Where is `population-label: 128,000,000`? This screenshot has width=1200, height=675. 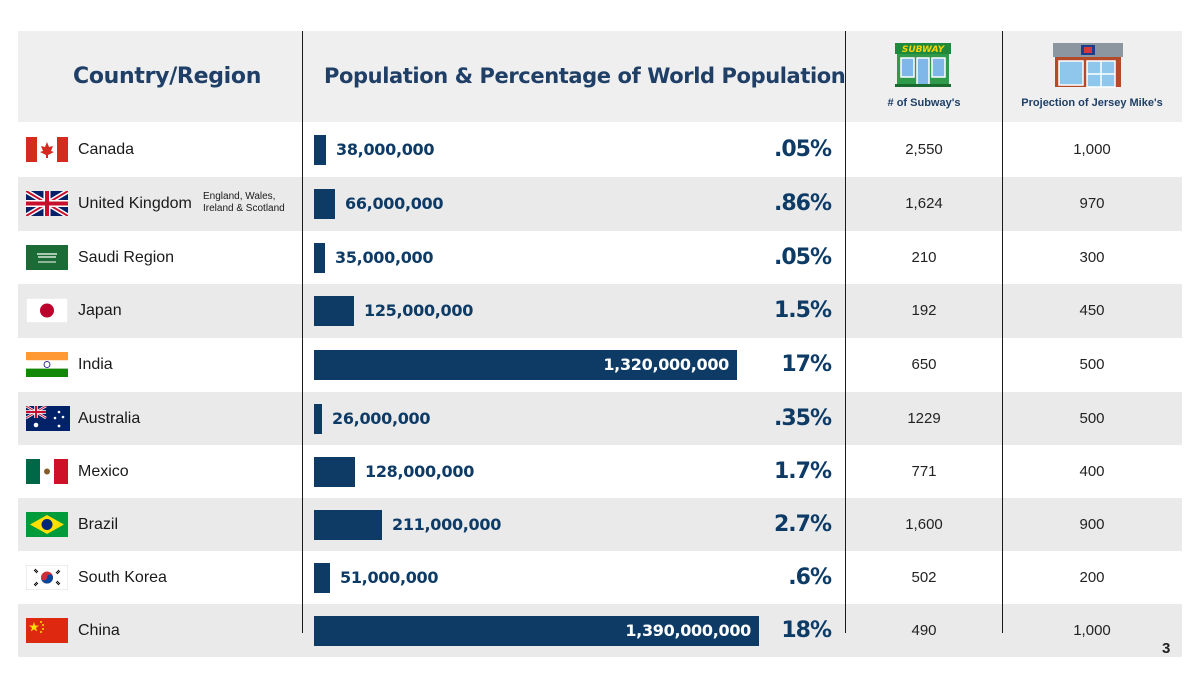
population-label: 128,000,000 is located at coordinates (420, 471).